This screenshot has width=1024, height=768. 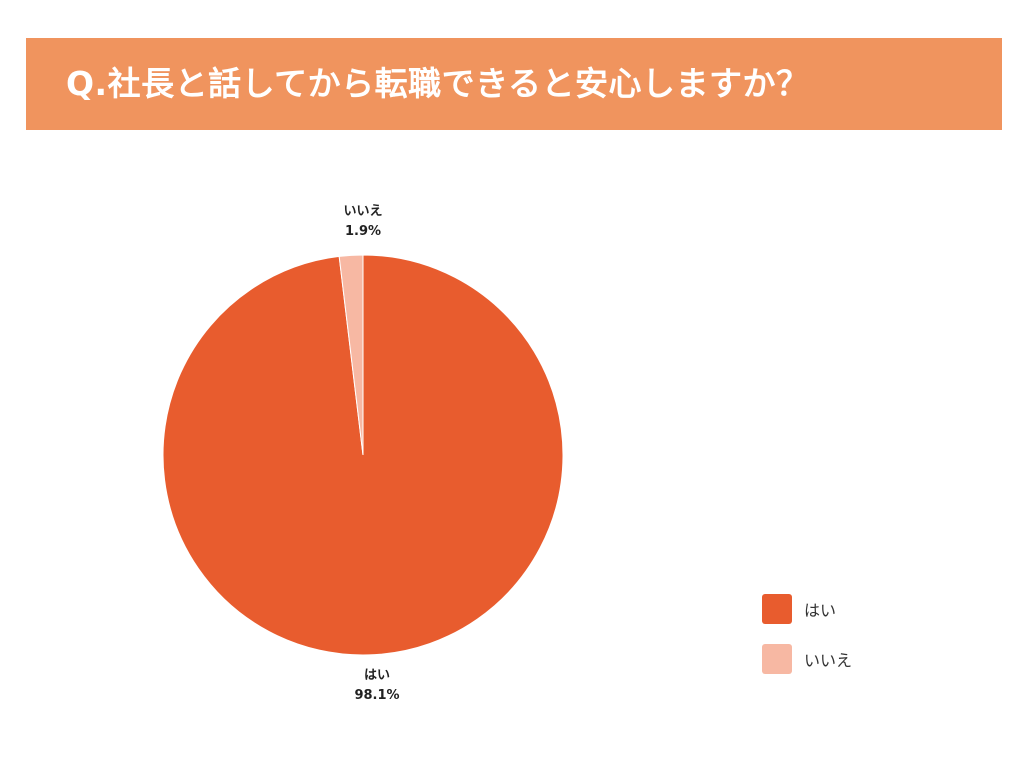 What do you see at coordinates (363, 211) in the screenshot?
I see `slice-label-no-name: いいえ` at bounding box center [363, 211].